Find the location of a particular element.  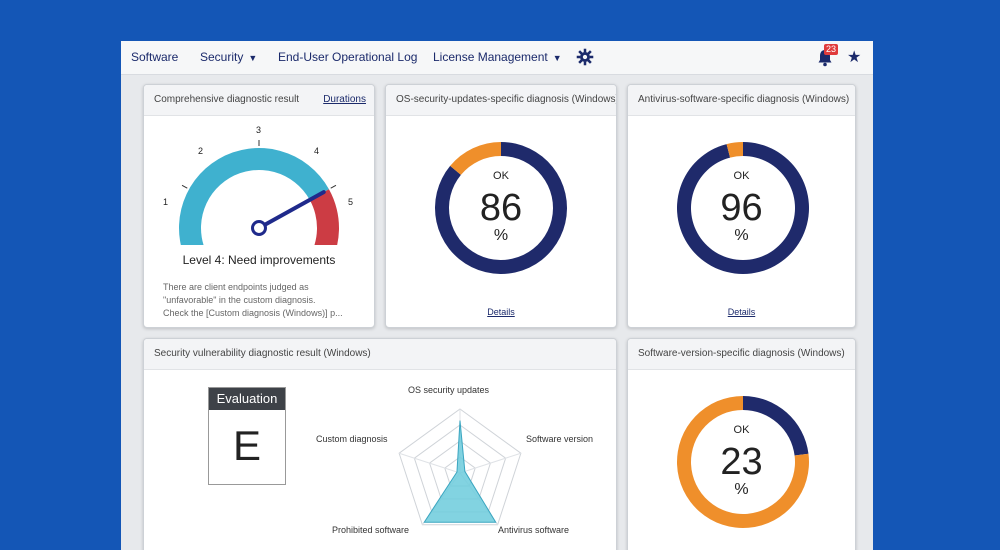

nav-item-license-management: License Management ▼ is located at coordinates (497, 57).